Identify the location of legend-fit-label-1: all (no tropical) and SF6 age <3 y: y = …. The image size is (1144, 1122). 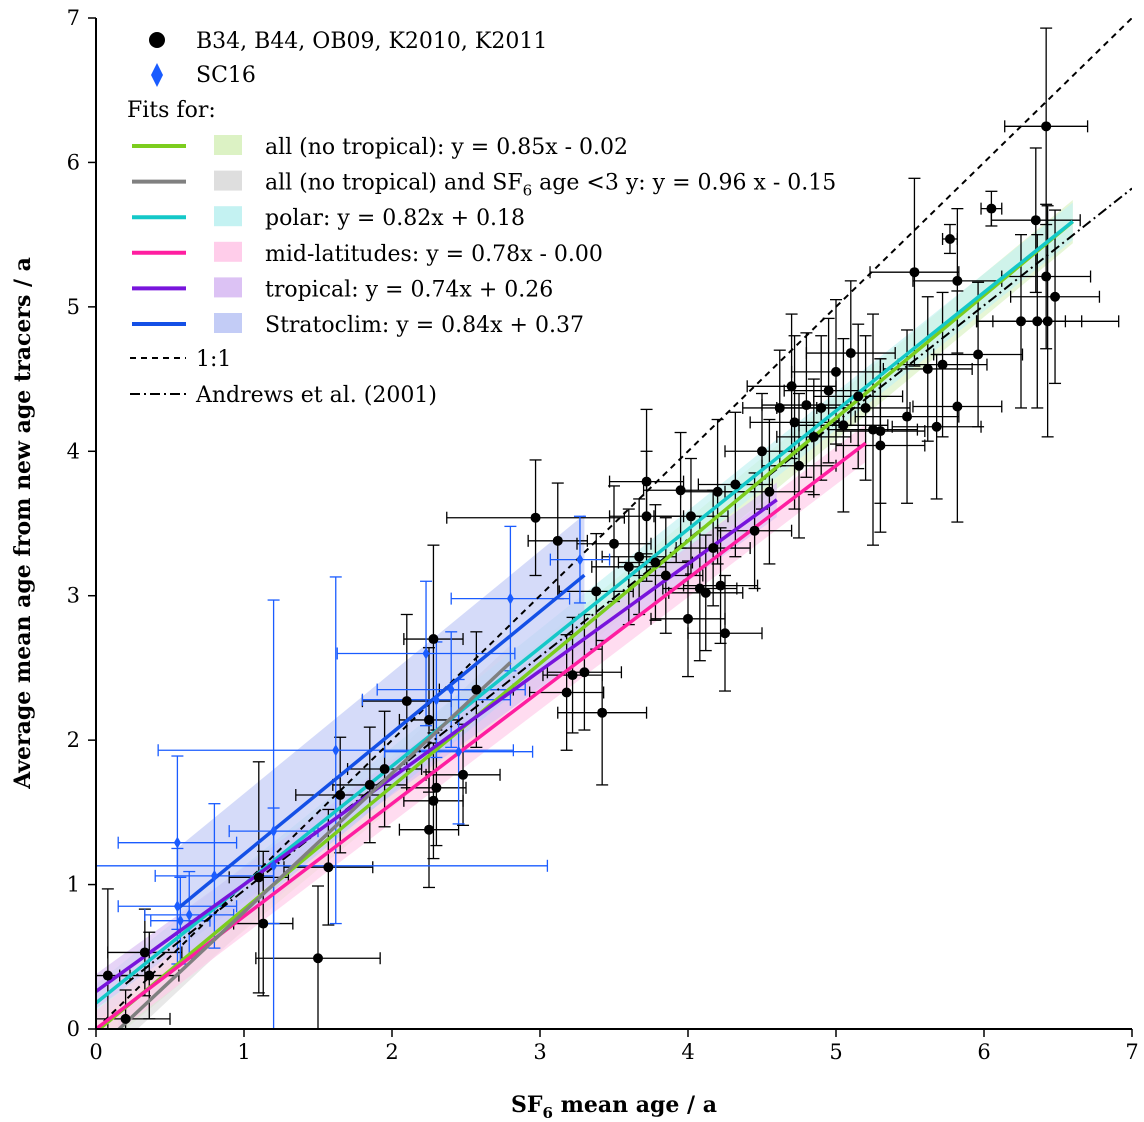
(550, 185).